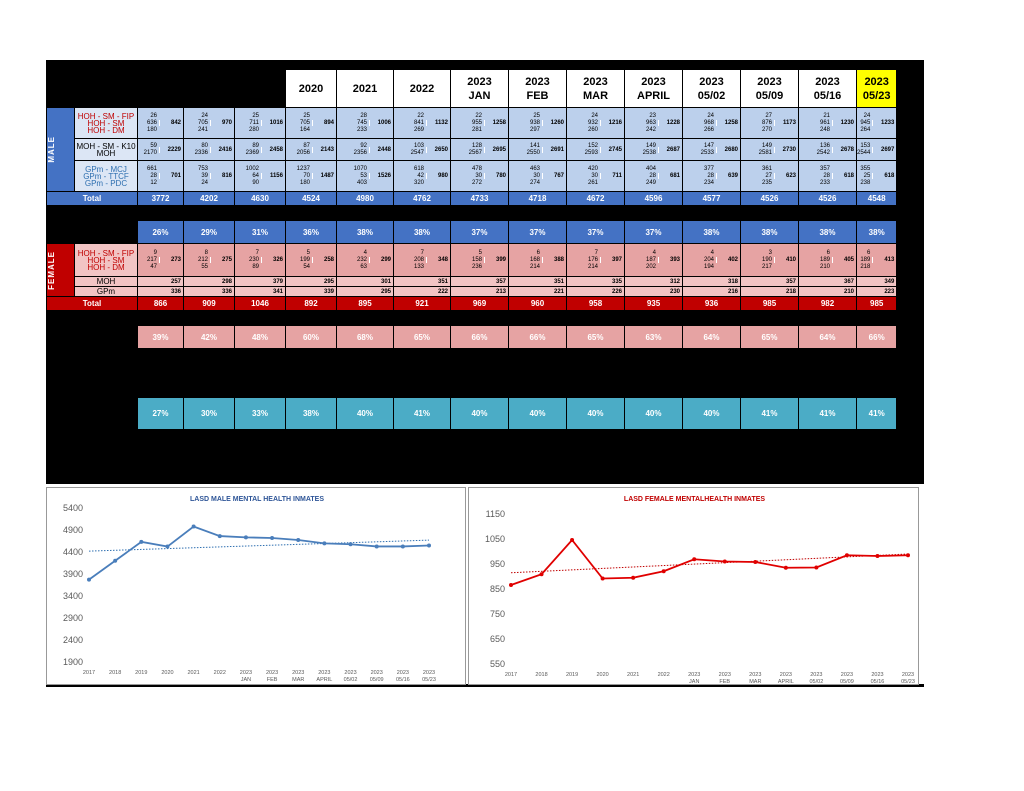 This screenshot has width=1024, height=791. What do you see at coordinates (694, 678) in the screenshot?
I see `x-tick-label: 2023 JAN` at bounding box center [694, 678].